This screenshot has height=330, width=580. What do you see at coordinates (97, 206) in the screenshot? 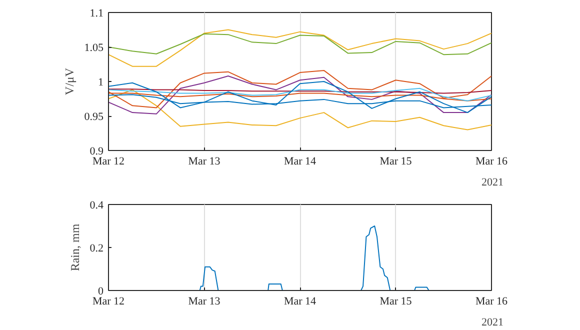
I see `y-tick-label: 0.4` at bounding box center [97, 206].